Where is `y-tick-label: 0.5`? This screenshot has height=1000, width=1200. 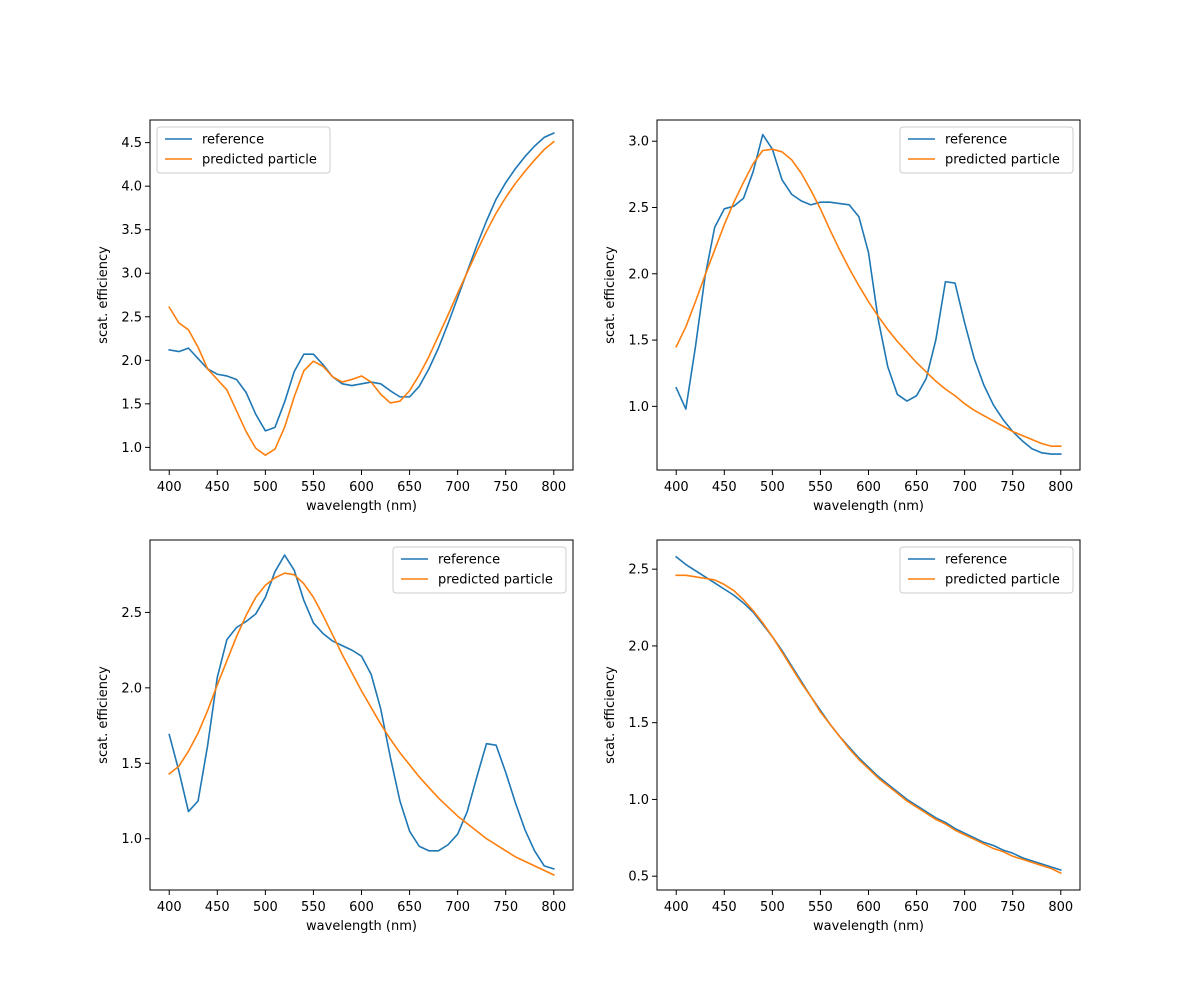
y-tick-label: 0.5 is located at coordinates (638, 877).